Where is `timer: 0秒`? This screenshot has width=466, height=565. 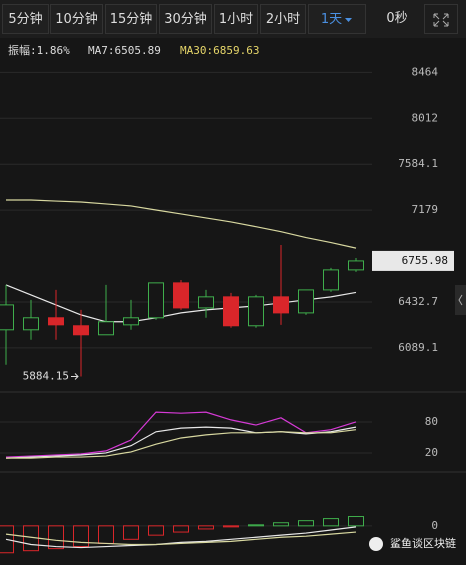
timer: 0秒 is located at coordinates (397, 18).